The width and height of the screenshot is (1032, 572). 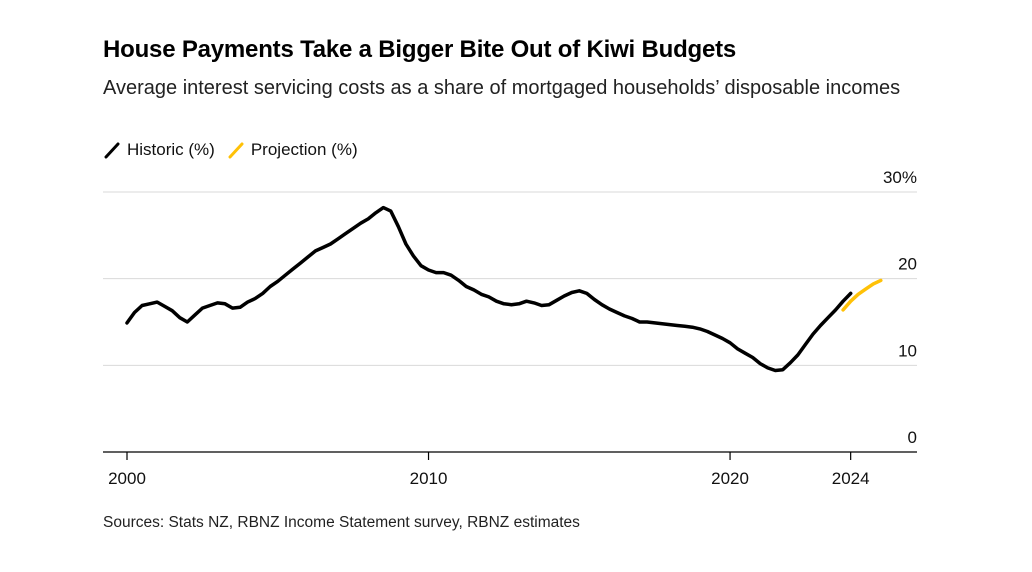 I want to click on projection-line, so click(x=862, y=295).